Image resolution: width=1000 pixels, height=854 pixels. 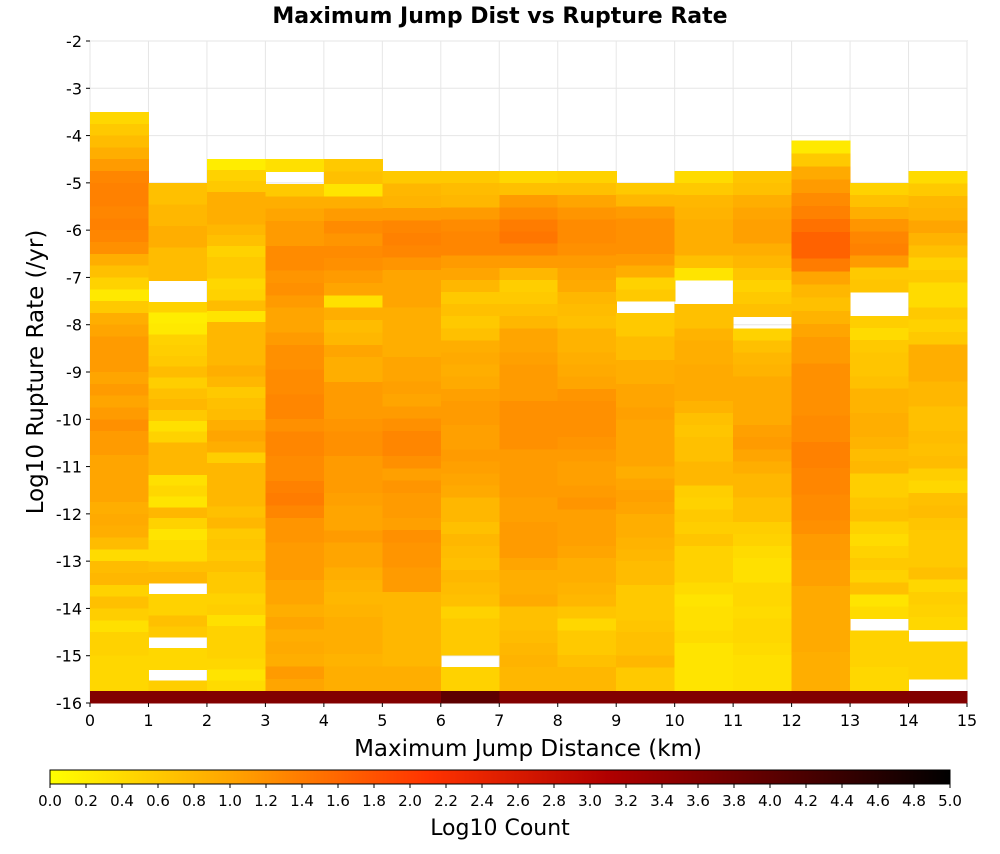 What do you see at coordinates (90, 720) in the screenshot?
I see `x-tick-label: 0` at bounding box center [90, 720].